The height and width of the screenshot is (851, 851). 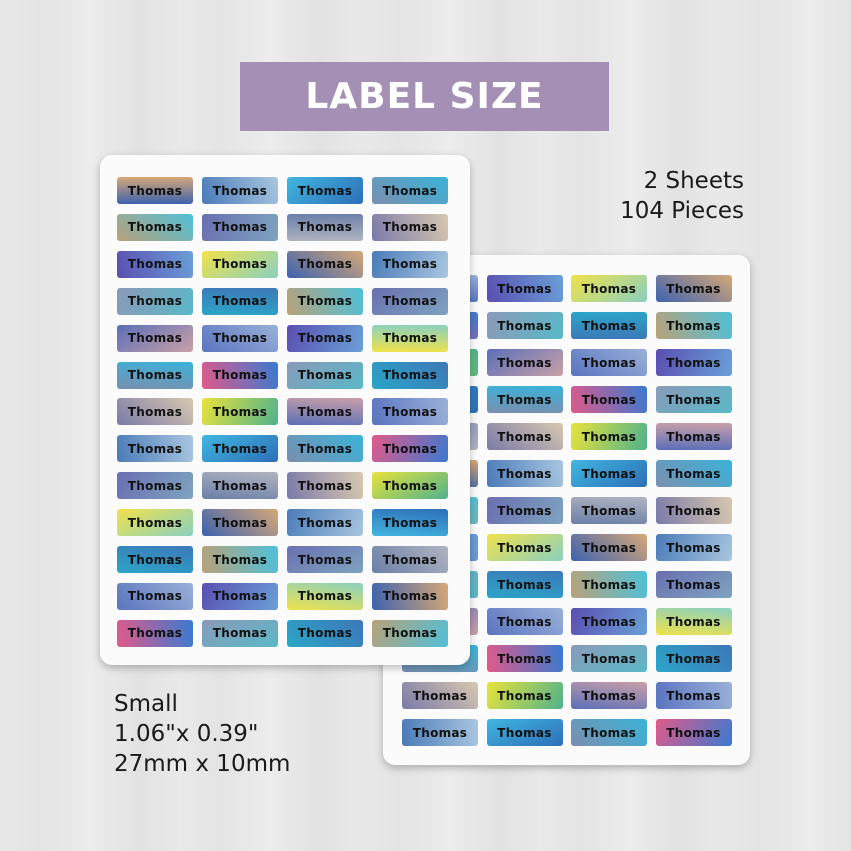 I want to click on size-info: Small 1.06"x 0.39" 27mm x 10mm, so click(x=202, y=734).